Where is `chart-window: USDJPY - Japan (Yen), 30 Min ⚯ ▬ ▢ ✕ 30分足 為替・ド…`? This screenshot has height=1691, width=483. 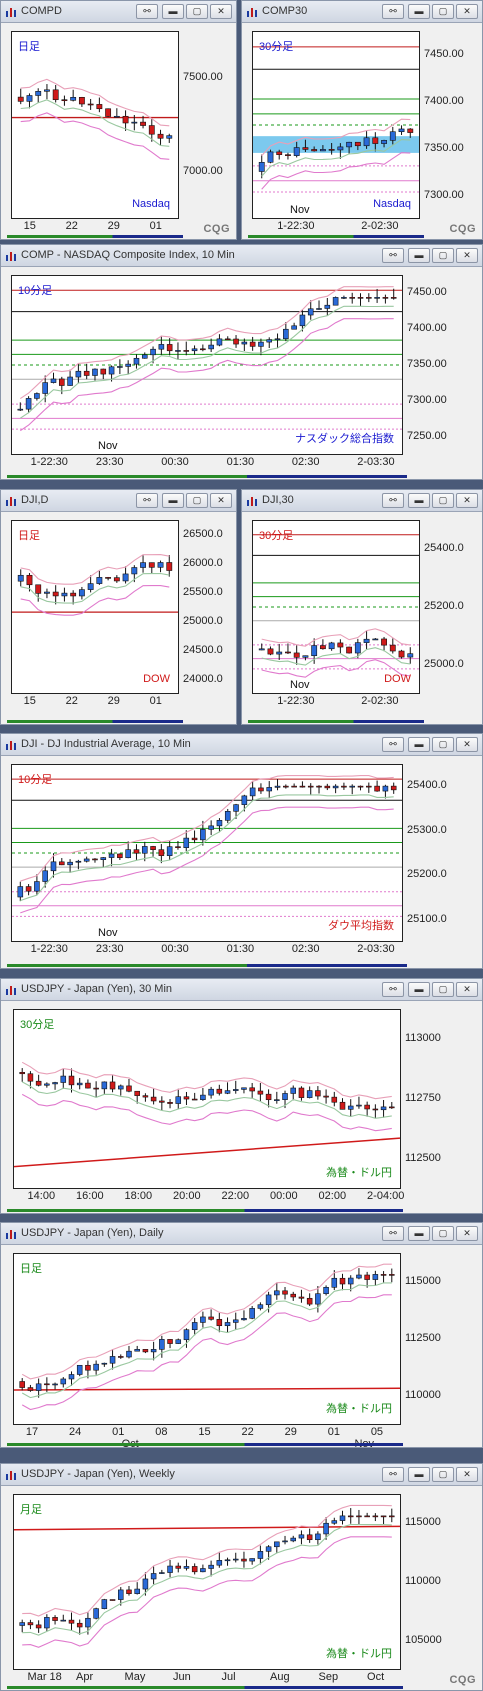
chart-window: USDJPY - Japan (Yen), 30 Min ⚯ ▬ ▢ ✕ 30分足 為替・ド… is located at coordinates (241, 1096).